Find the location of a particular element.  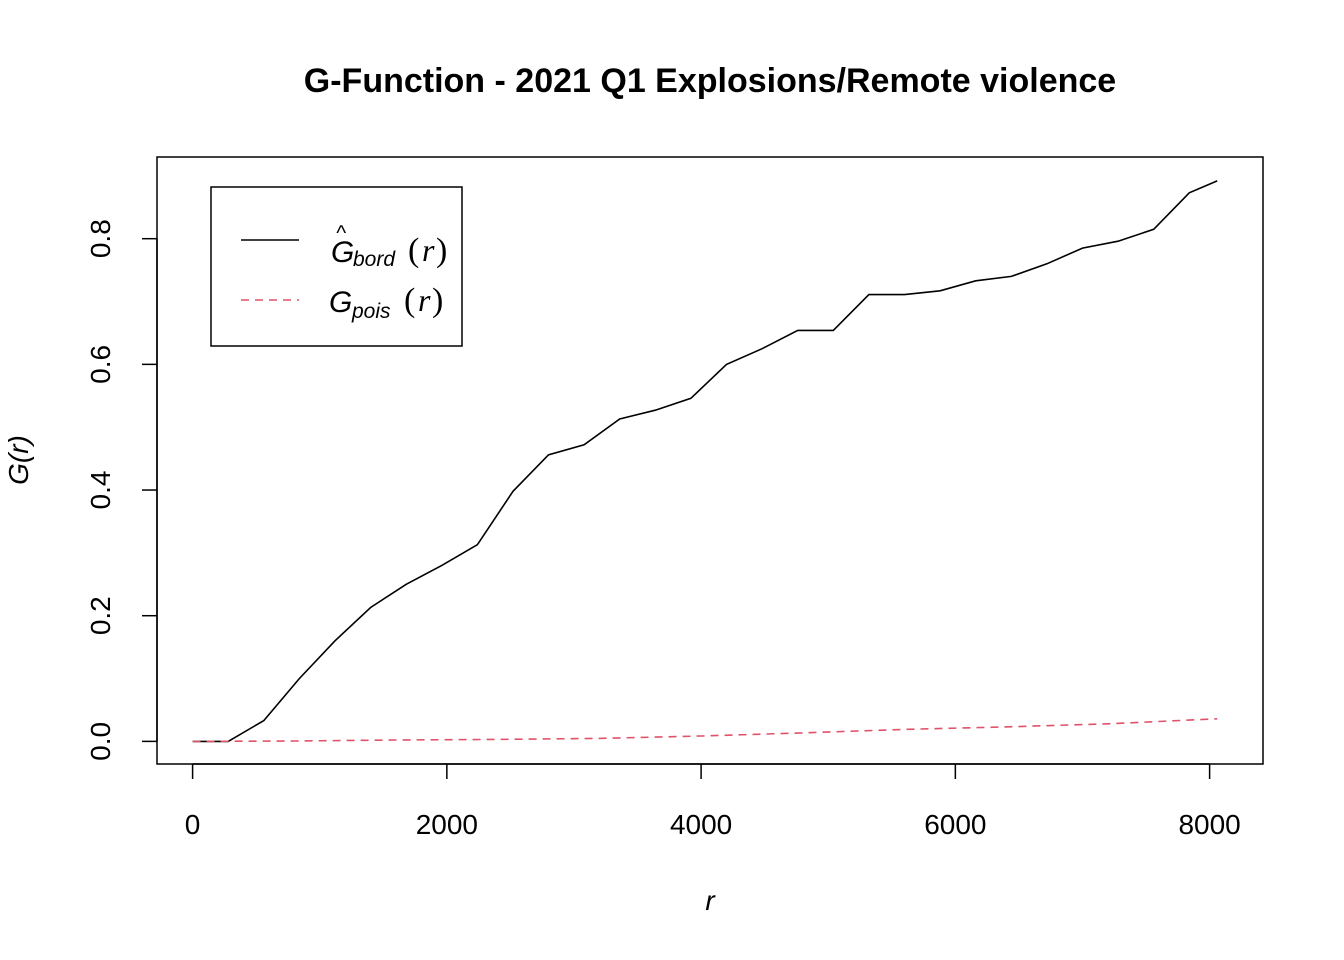

series-line-gpois is located at coordinates (705, 730).